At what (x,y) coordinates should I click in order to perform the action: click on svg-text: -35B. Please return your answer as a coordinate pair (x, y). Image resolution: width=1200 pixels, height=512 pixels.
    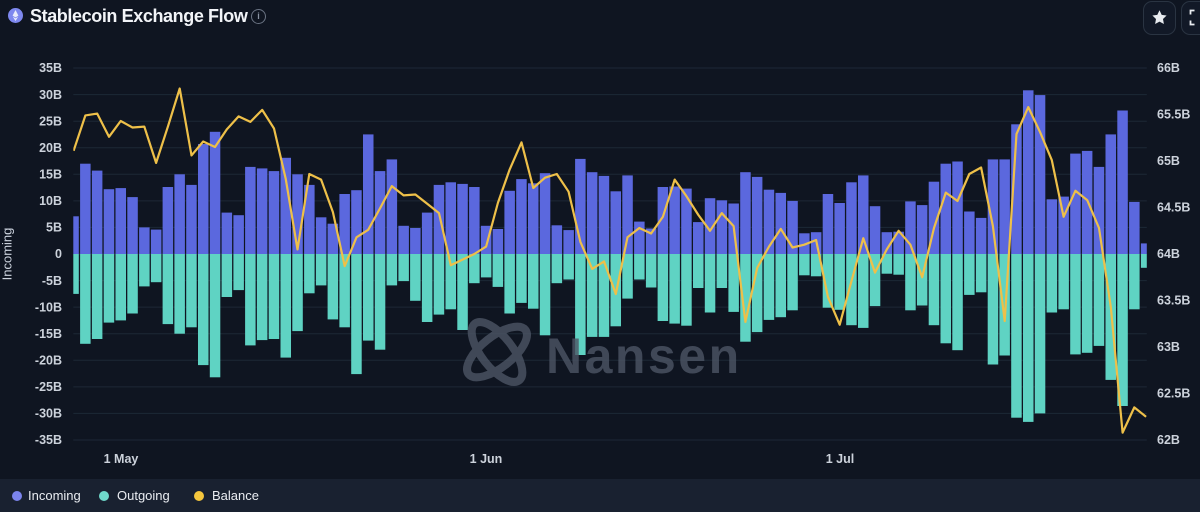
    Looking at the image, I should click on (48, 440).